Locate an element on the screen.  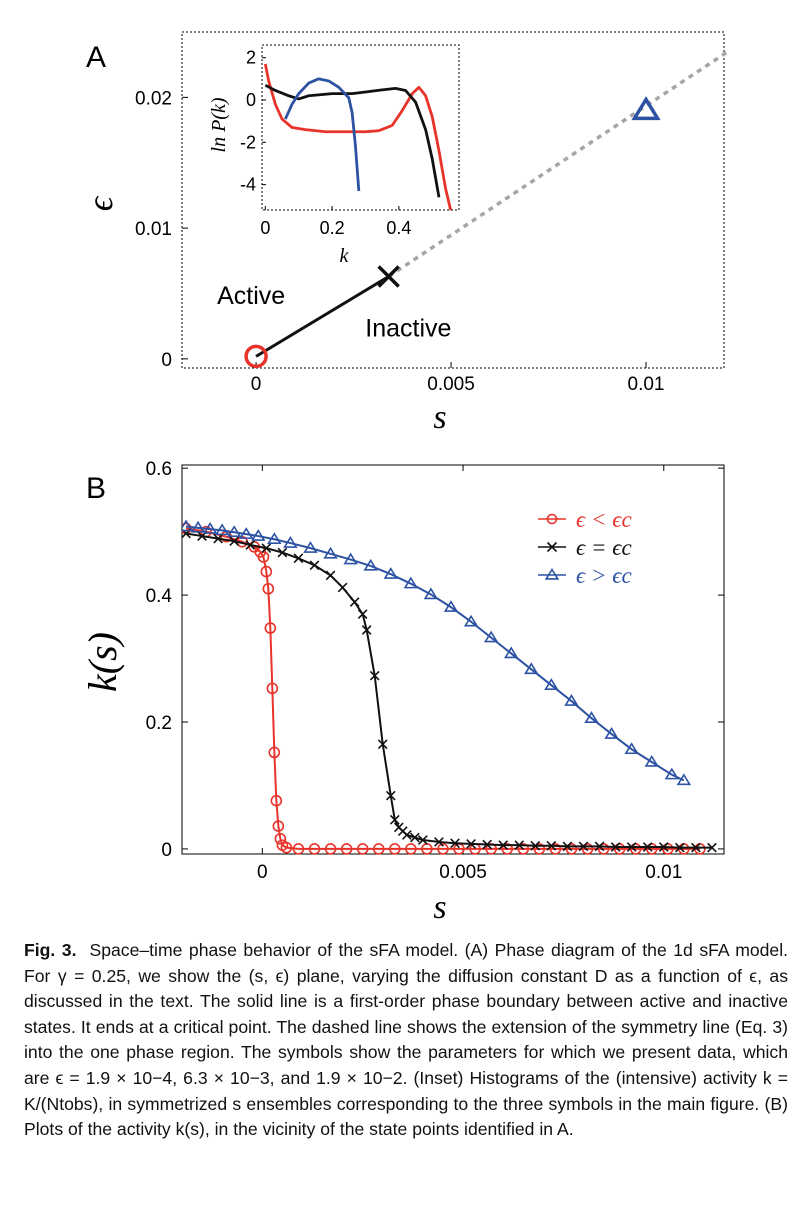
chart-b-legend: ϵ < ϵc ϵ = ϵc ϵ > ϵc is located at coordinates (585, 547).